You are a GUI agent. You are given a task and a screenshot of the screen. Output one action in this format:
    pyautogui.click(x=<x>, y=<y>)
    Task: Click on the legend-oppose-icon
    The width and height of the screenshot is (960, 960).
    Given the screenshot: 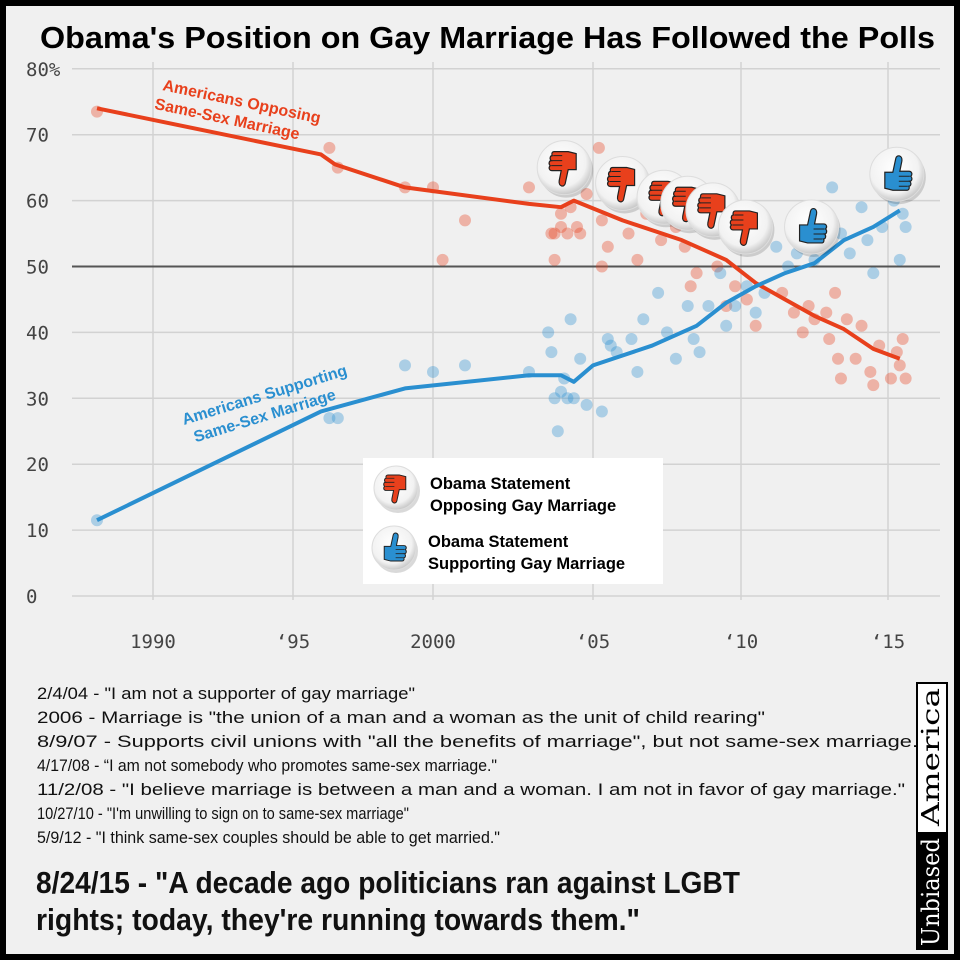 What is the action you would take?
    pyautogui.click(x=396, y=489)
    